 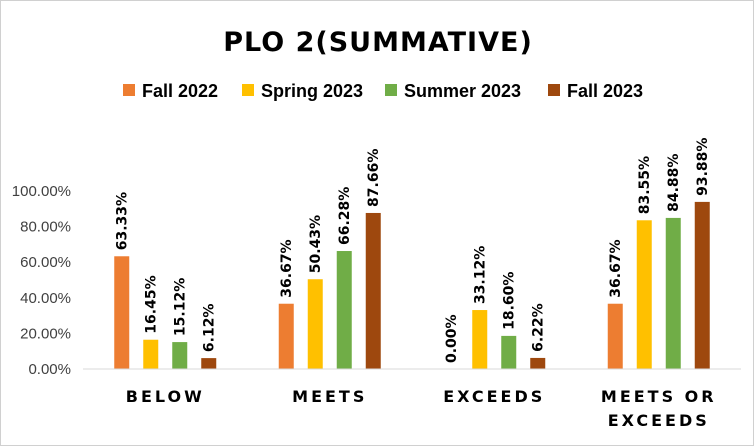 What do you see at coordinates (41, 191) in the screenshot?
I see `y-tick-label: 100.00%` at bounding box center [41, 191].